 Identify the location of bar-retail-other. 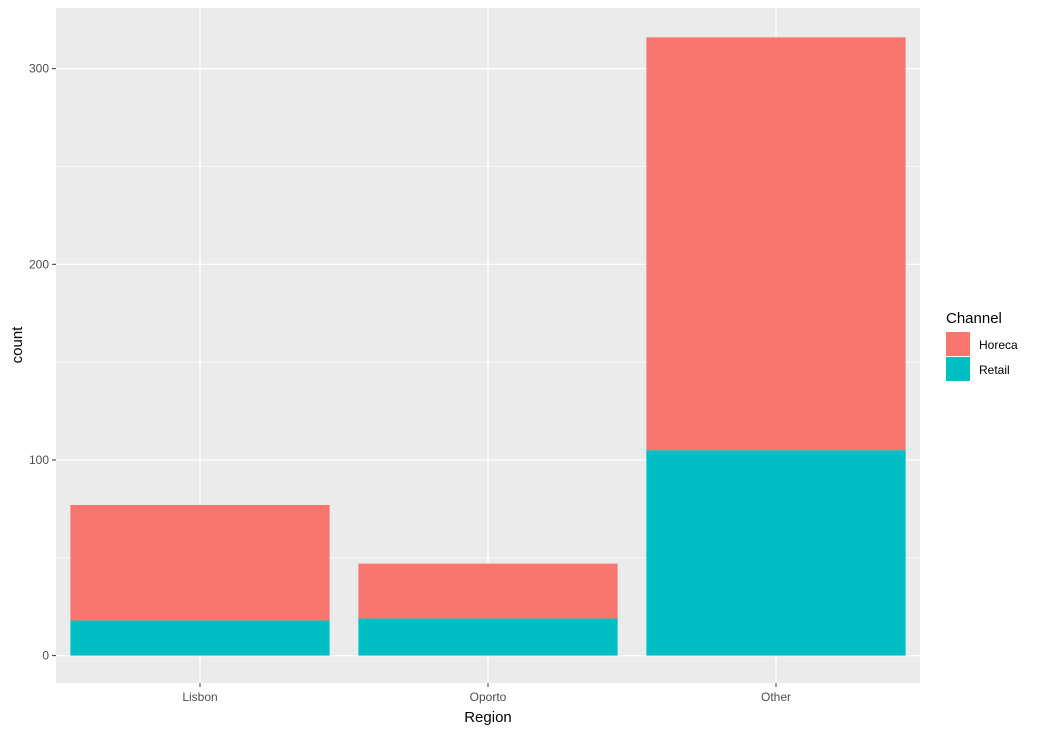
(776, 553).